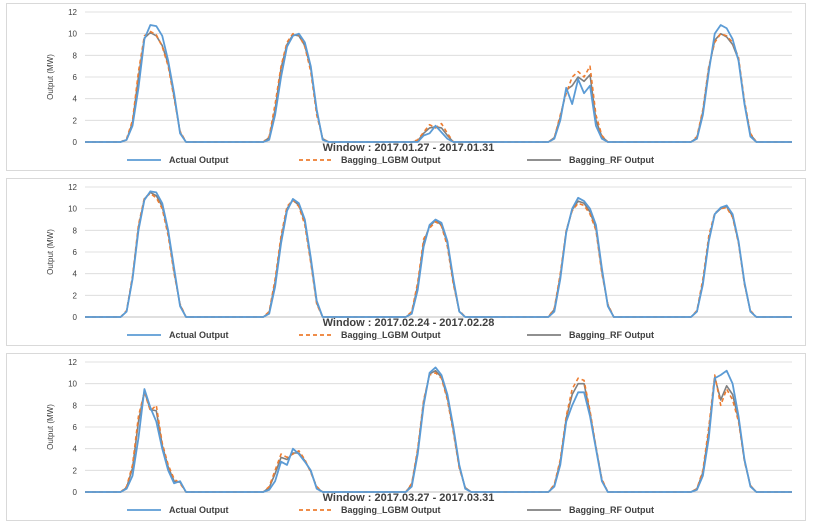  What do you see at coordinates (409, 498) in the screenshot?
I see `chart-title: Window : 2017.03.27 - 2017.03.31` at bounding box center [409, 498].